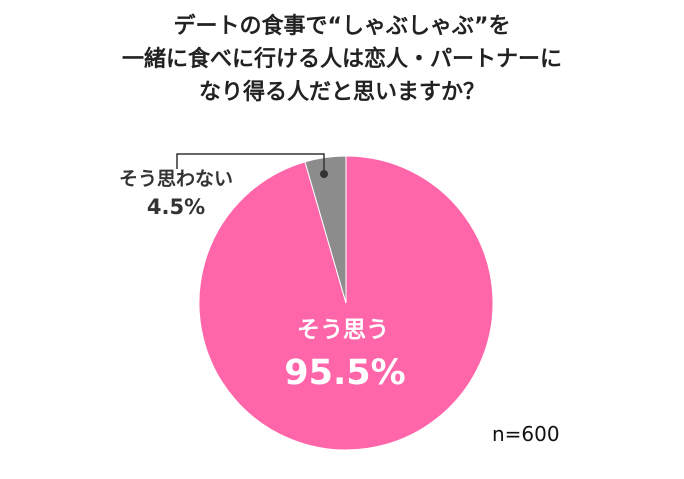 This screenshot has width=684, height=479. I want to click on leader-dot, so click(324, 174).